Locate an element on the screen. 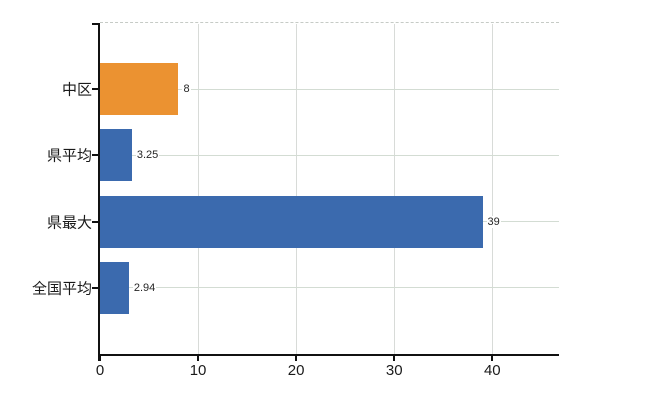  bar-value-label: 39 is located at coordinates (493, 221).